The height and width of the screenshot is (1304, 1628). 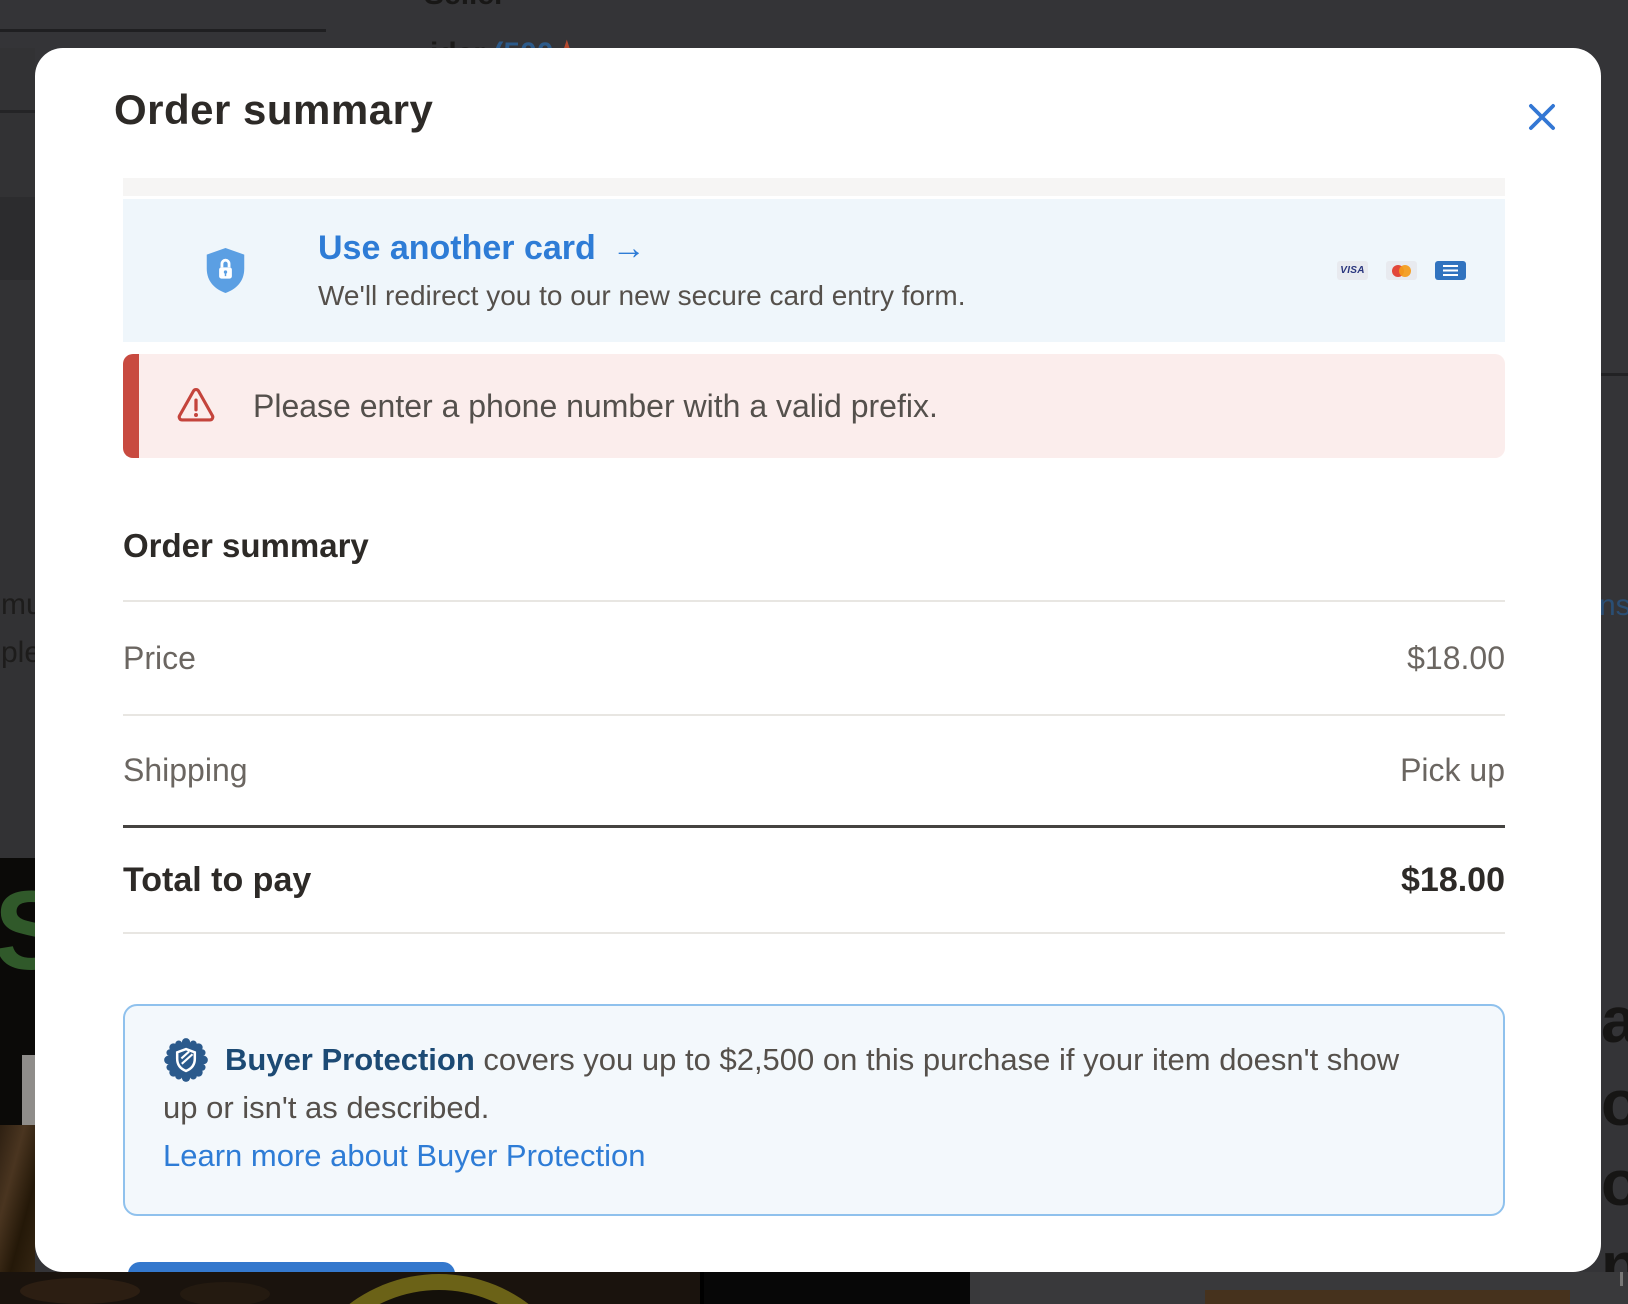 I want to click on price-value: $18.00, so click(x=1456, y=657).